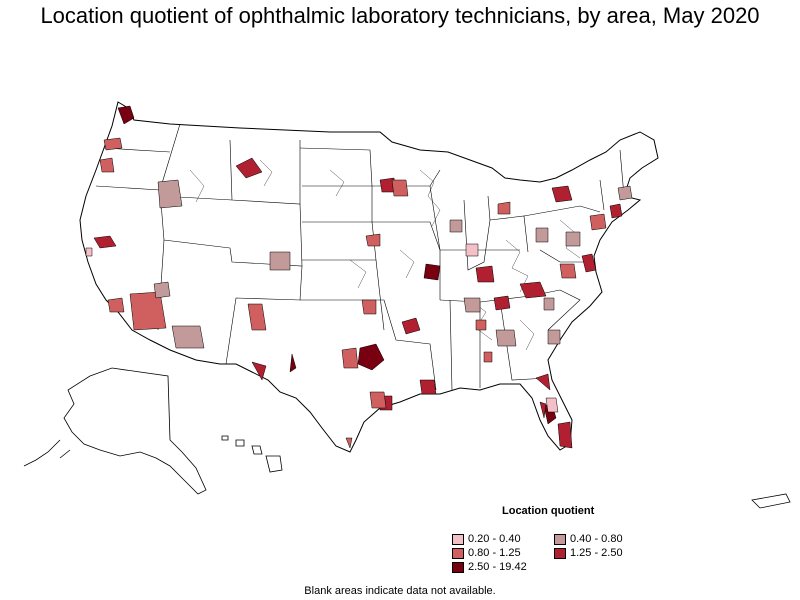 The image size is (800, 600). Describe the element at coordinates (400, 591) in the screenshot. I see `footnote: Blank areas indicate data not available.` at that location.